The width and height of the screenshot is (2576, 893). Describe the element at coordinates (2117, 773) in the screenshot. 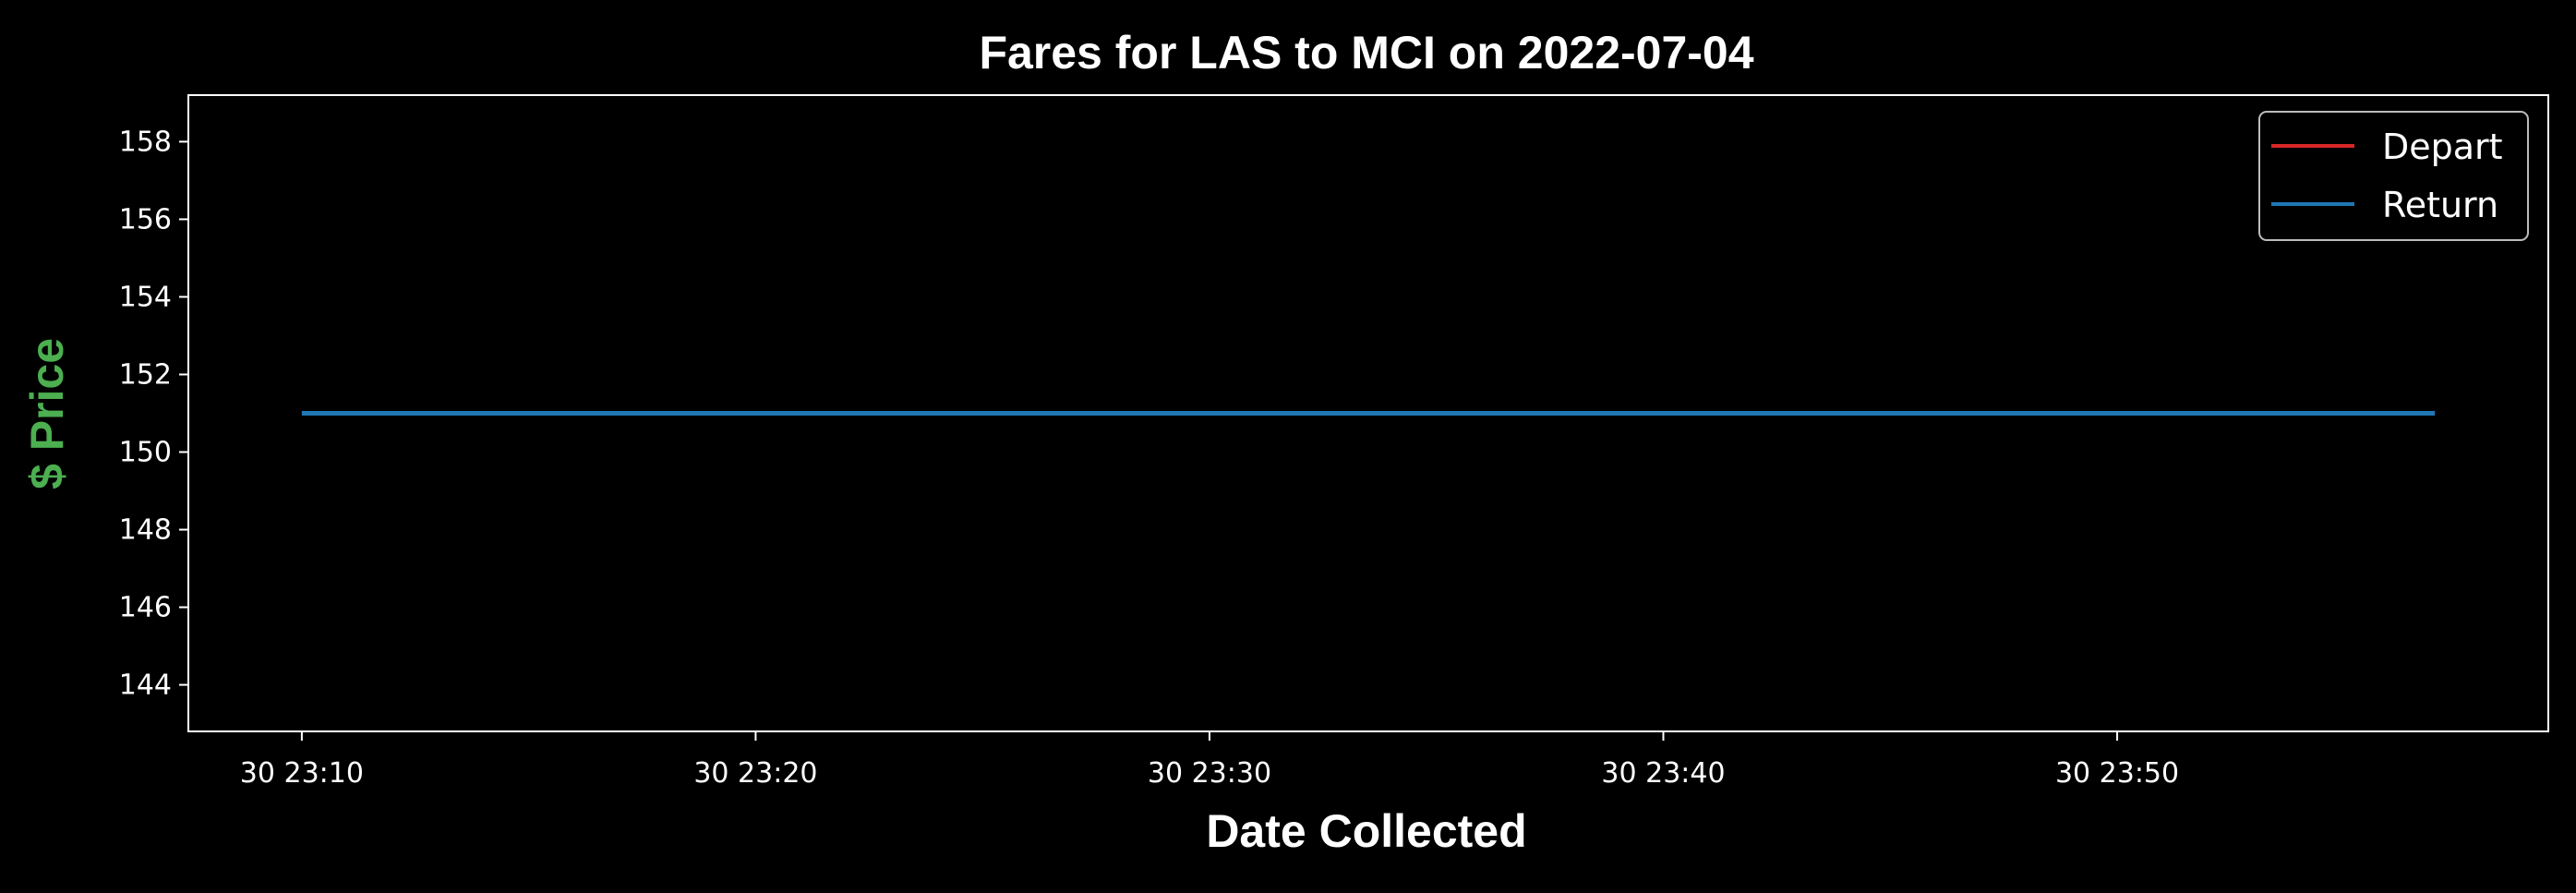

I see `x-tick-label: 30 23:50` at that location.